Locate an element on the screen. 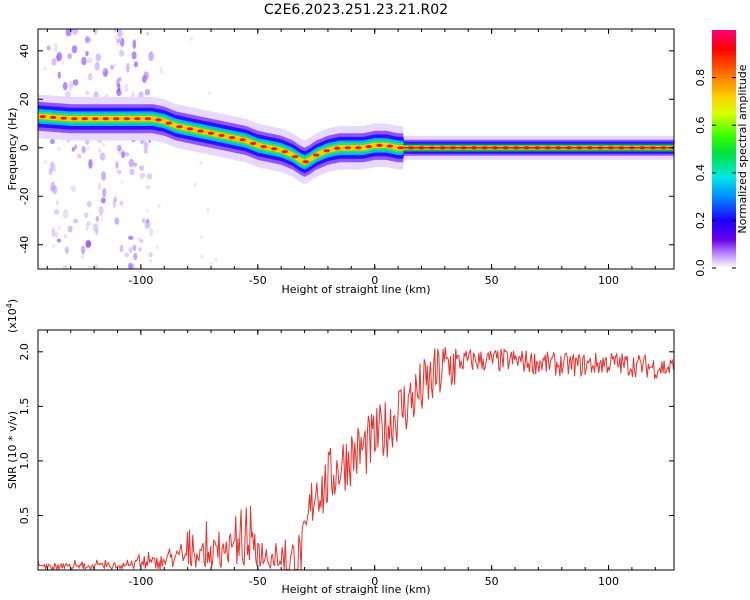 The width and height of the screenshot is (750, 600). colorbar-label: Normalized spectral amplitude is located at coordinates (742, 148).